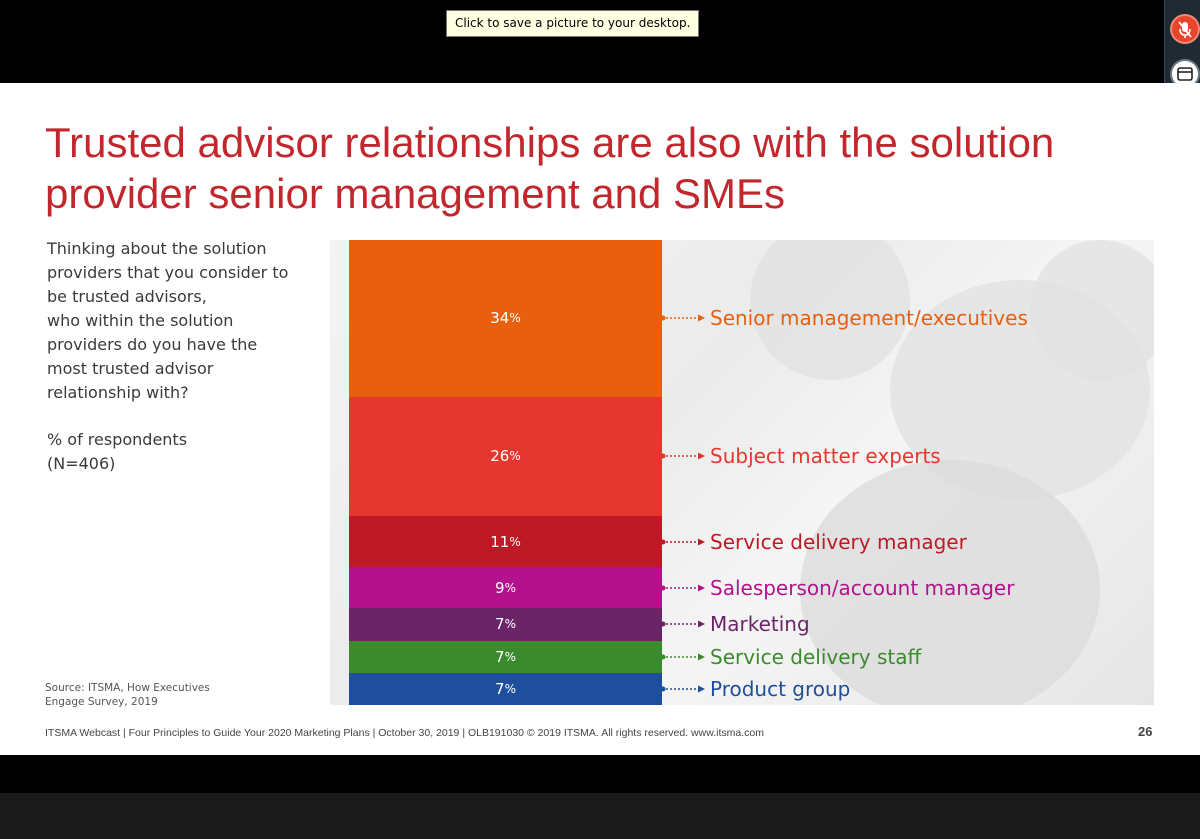 This screenshot has height=839, width=1200. I want to click on respondents-count: (N=406), so click(81, 463).